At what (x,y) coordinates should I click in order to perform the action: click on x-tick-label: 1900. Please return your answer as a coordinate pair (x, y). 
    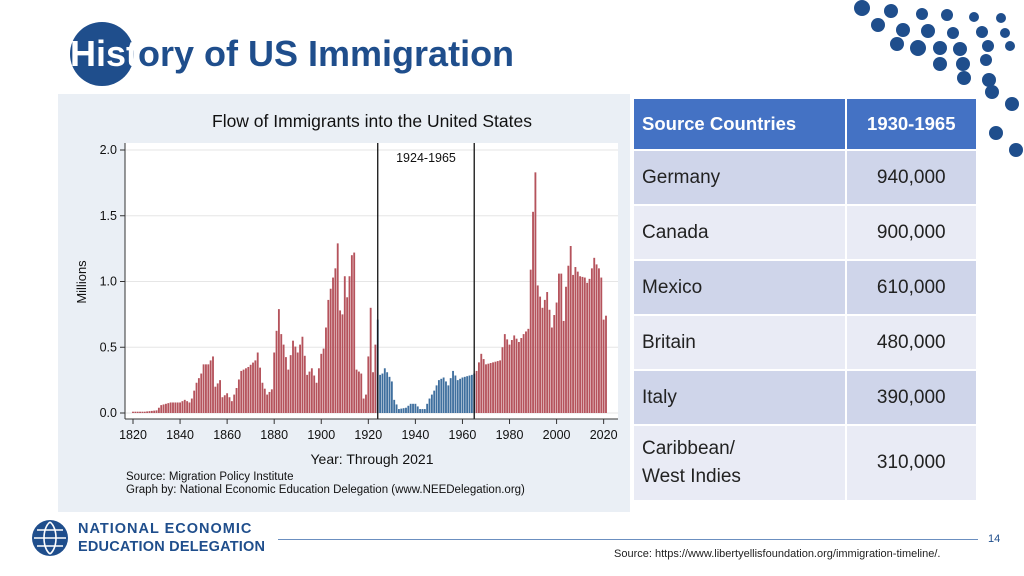
    Looking at the image, I should click on (321, 435).